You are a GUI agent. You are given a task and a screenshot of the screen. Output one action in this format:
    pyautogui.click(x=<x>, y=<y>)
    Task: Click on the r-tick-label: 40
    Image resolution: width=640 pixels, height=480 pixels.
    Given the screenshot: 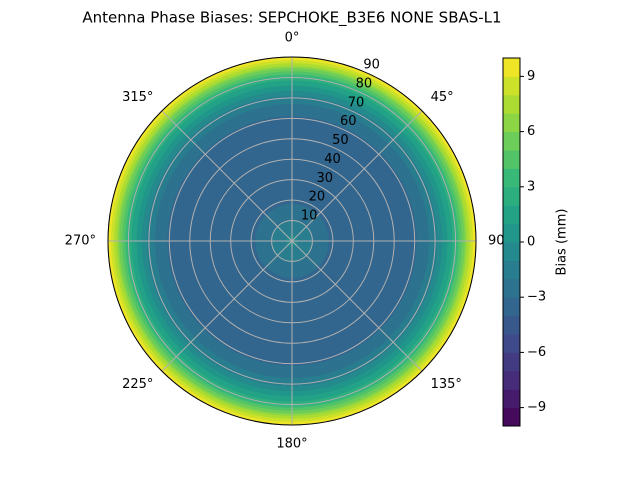 What is the action you would take?
    pyautogui.click(x=332, y=159)
    